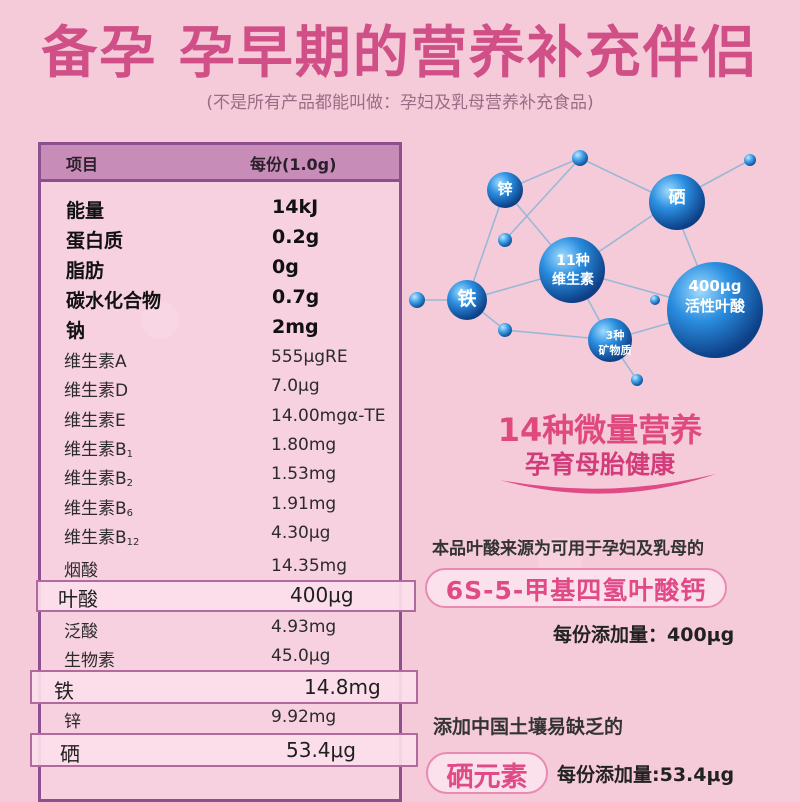 This screenshot has height=802, width=800. I want to click on row-value-vitamin-b1: 1.80mg, so click(304, 445).